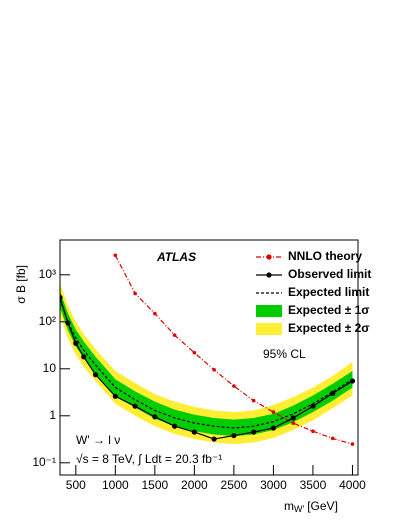  What do you see at coordinates (50, 368) in the screenshot?
I see `y-tick-label: 10` at bounding box center [50, 368].